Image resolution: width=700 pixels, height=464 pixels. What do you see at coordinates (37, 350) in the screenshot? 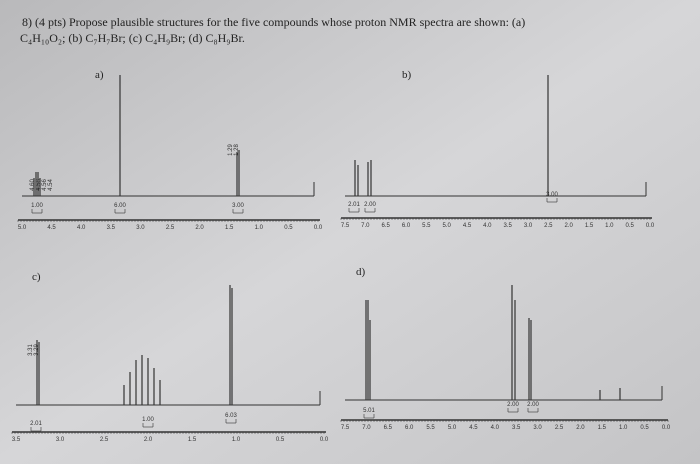
I see `peak-label: 3.29` at bounding box center [37, 350].